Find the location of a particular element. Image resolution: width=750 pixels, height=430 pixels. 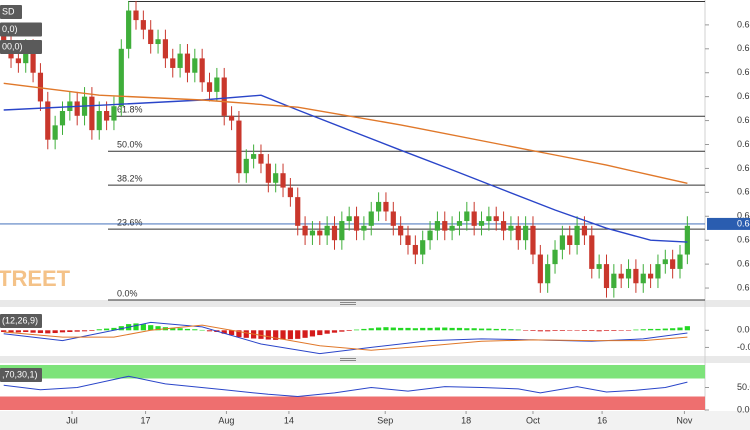

y-tick-label: 0.00 is located at coordinates (743, 409).